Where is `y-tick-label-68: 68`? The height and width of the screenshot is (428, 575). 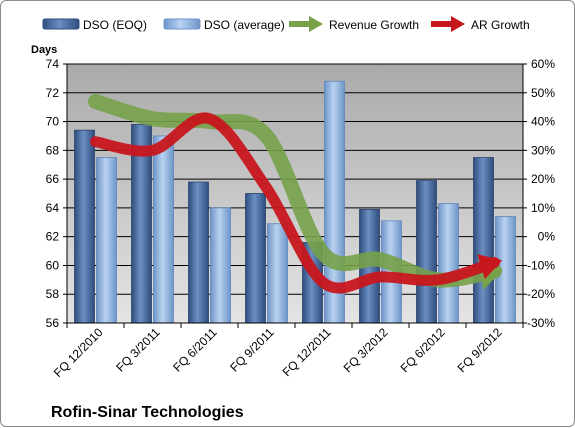
y-tick-label-68: 68 is located at coordinates (53, 150).